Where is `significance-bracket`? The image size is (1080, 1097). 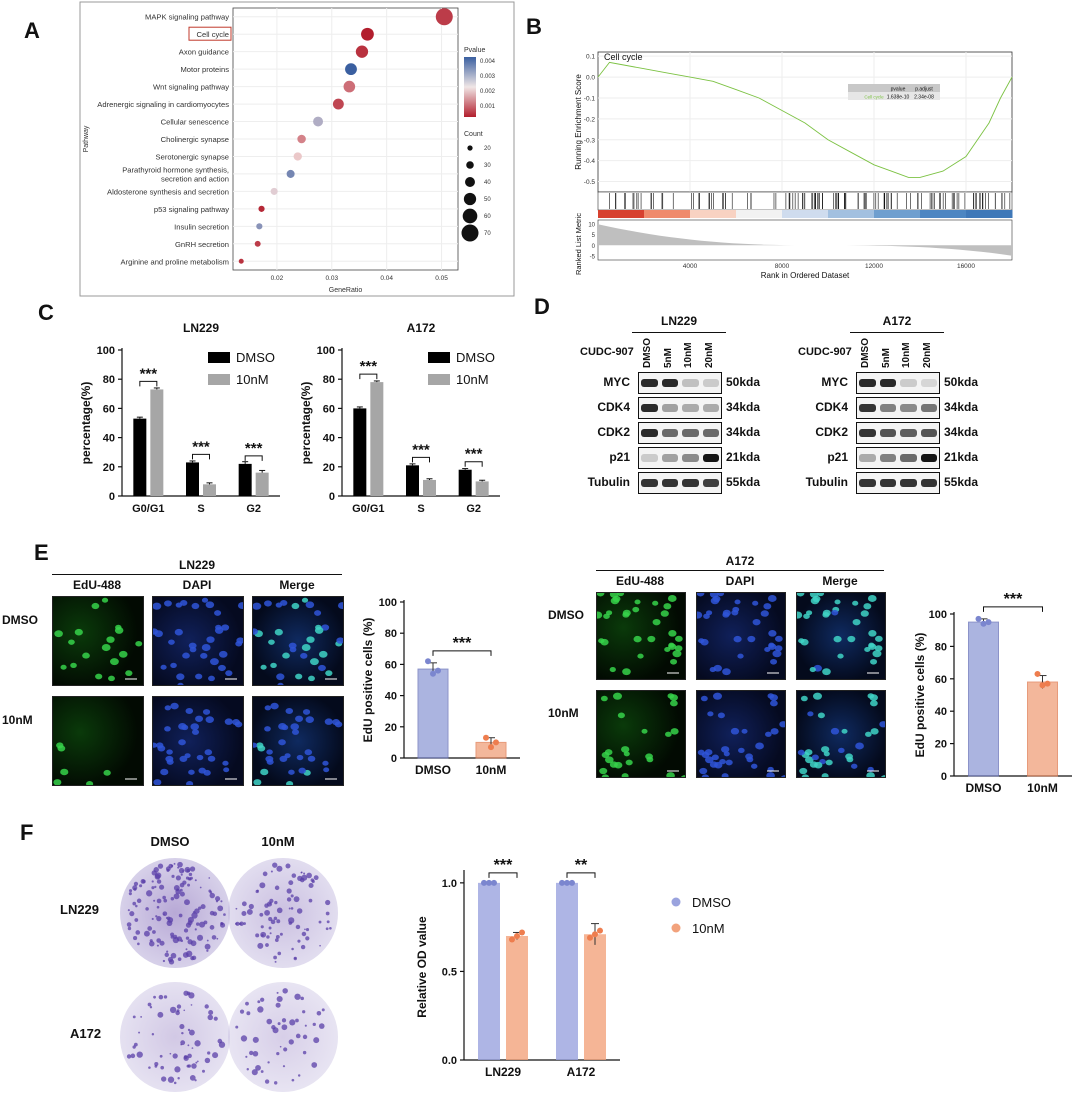
significance-bracket is located at coordinates (201, 456).